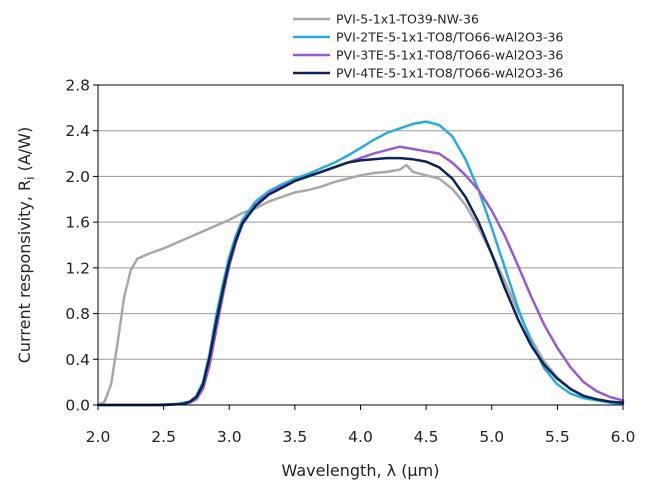 This screenshot has width=649, height=491. Describe the element at coordinates (449, 37) in the screenshot. I see `legend-label-2: PVI-2TE-5-1x1-TO8/TO66-wAl2O3-36` at that location.